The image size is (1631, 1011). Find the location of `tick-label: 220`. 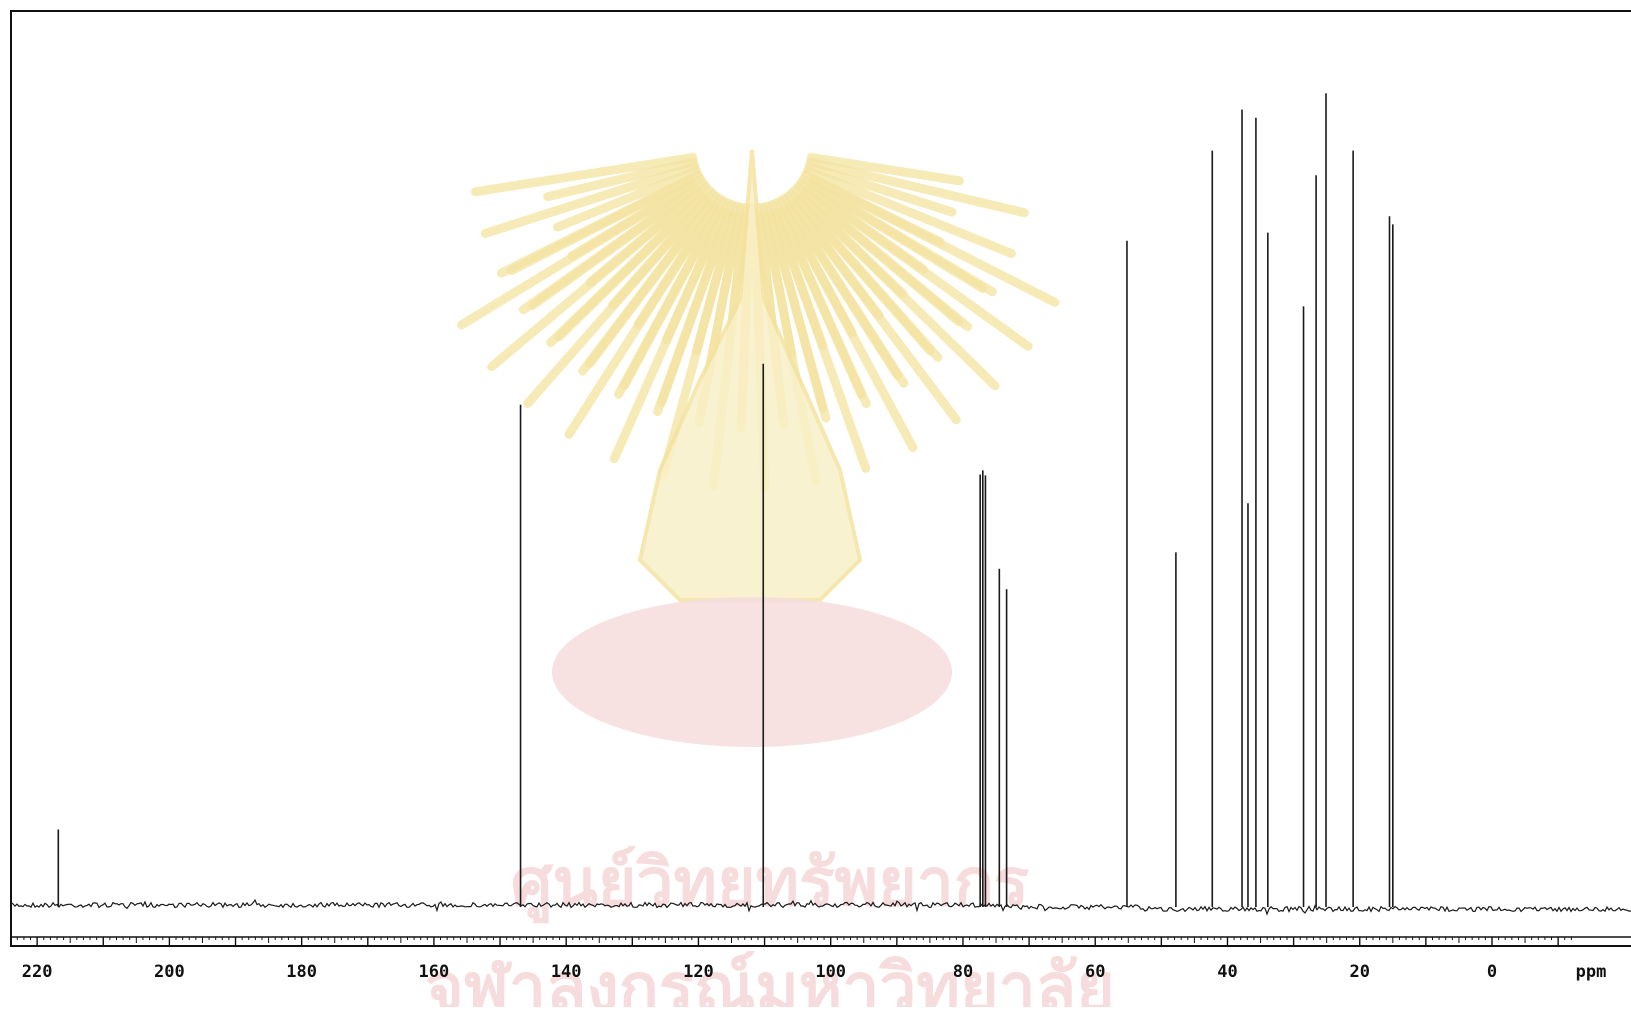

tick-label: 220 is located at coordinates (37, 972).